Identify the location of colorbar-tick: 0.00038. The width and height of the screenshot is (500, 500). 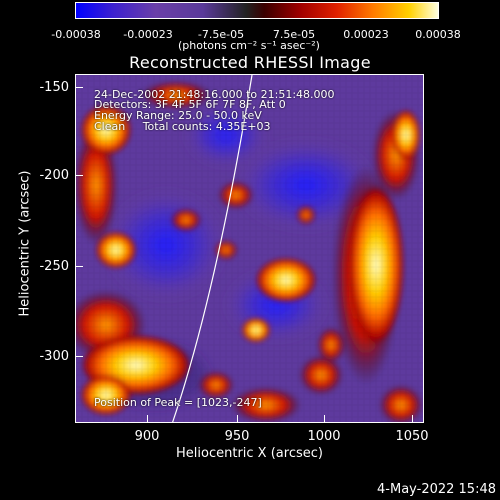
(438, 34).